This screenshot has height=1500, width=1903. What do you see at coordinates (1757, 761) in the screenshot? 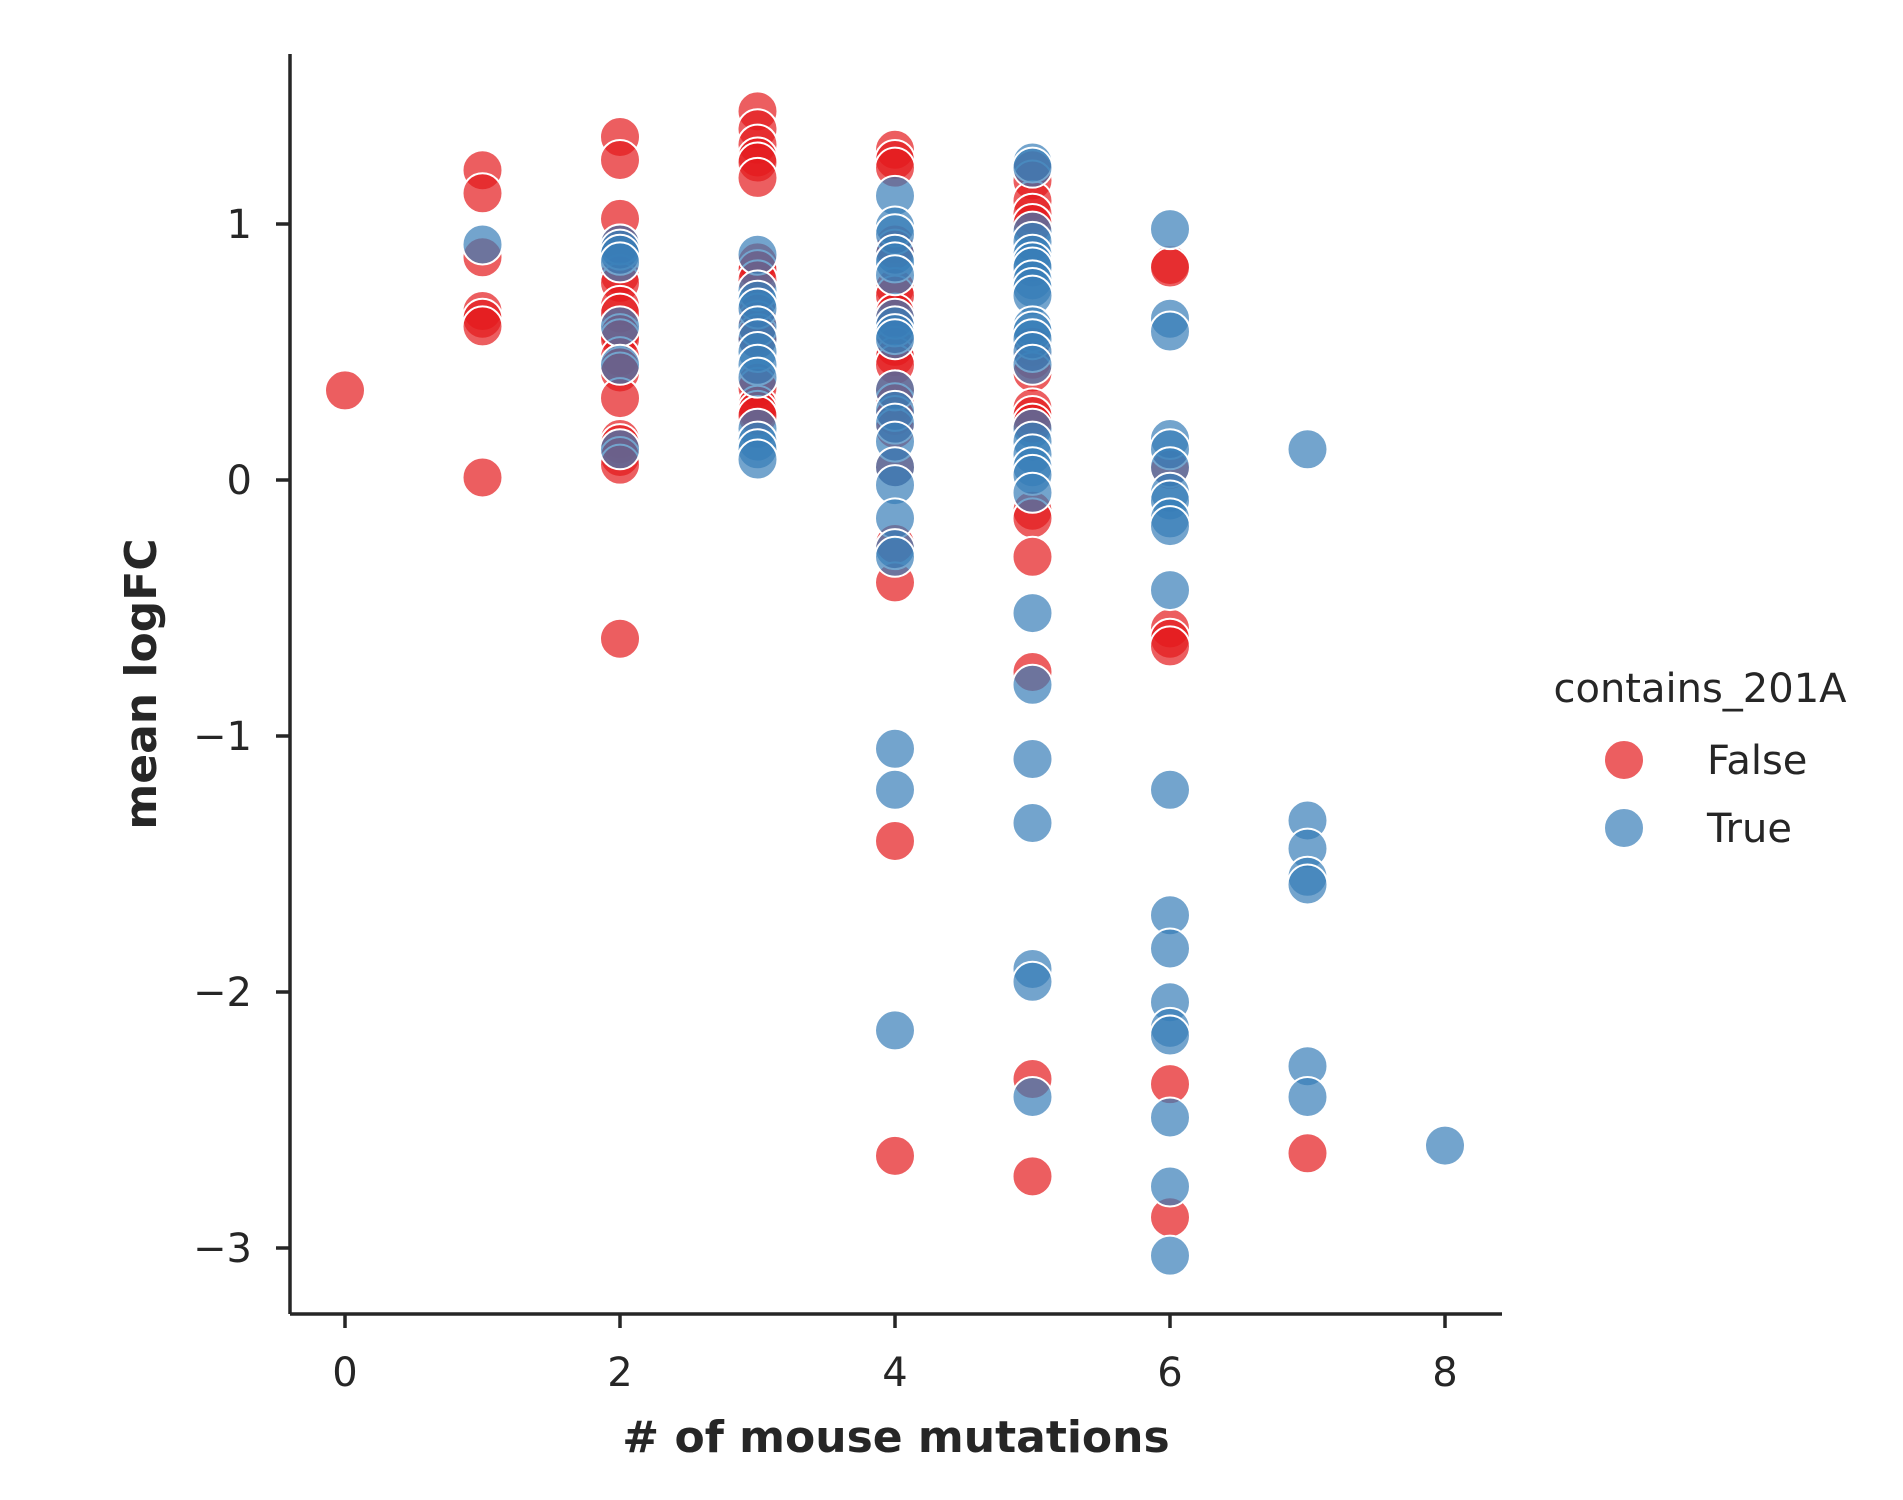
I see `legend-label-false: False` at bounding box center [1757, 761].